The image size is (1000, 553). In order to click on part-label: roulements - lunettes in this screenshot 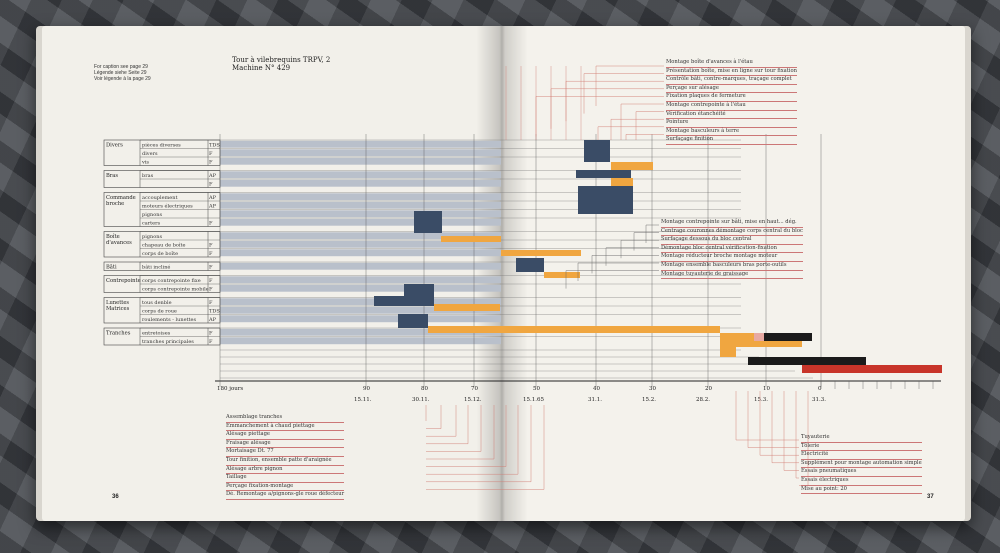, I will do `click(169, 320)`.